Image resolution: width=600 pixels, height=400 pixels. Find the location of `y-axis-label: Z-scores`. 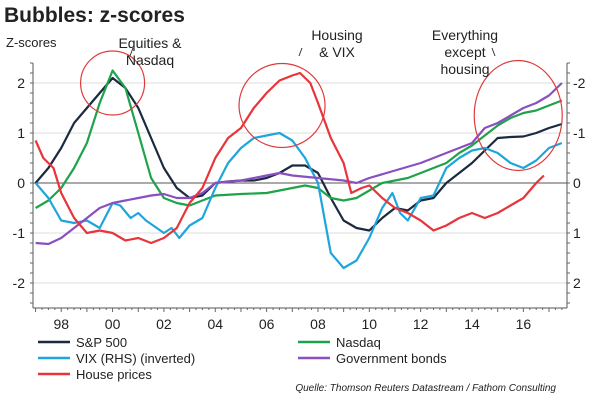

y-axis-label: Z-scores is located at coordinates (31, 42).